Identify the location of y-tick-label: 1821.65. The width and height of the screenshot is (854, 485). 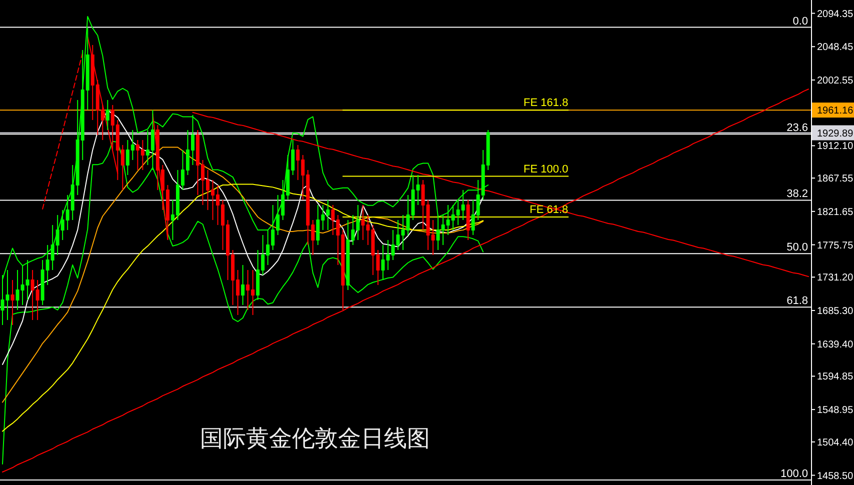
(835, 212).